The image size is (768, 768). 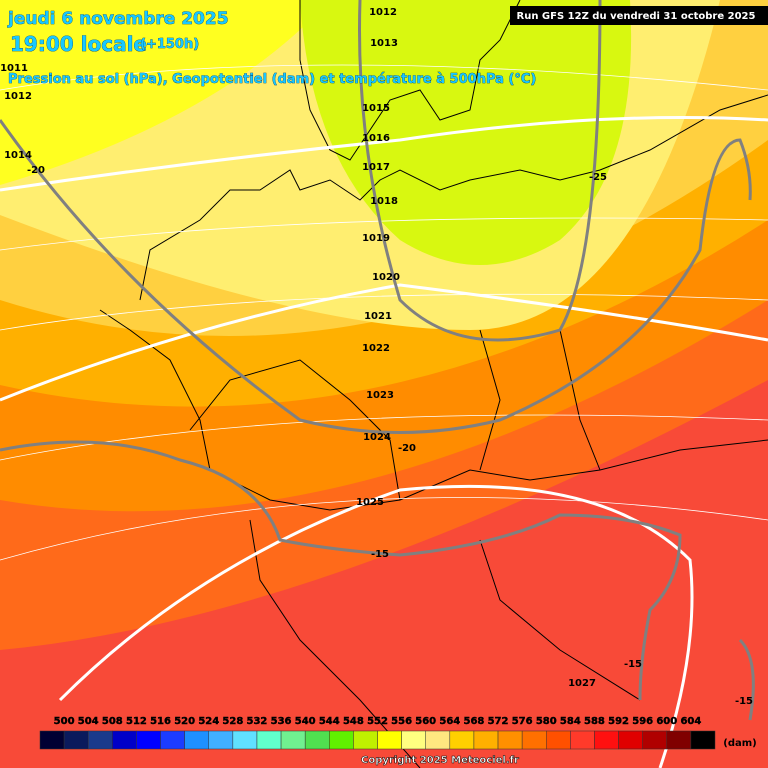 What do you see at coordinates (618, 721) in the screenshot?
I see `legend-level: 592` at bounding box center [618, 721].